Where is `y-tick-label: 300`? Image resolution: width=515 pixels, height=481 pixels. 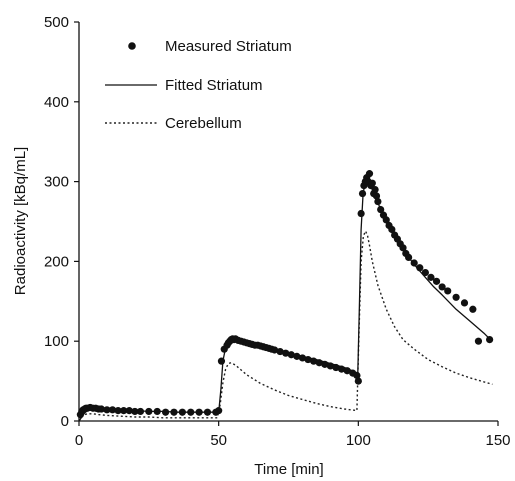
y-tick-label: 300 is located at coordinates (56, 182).